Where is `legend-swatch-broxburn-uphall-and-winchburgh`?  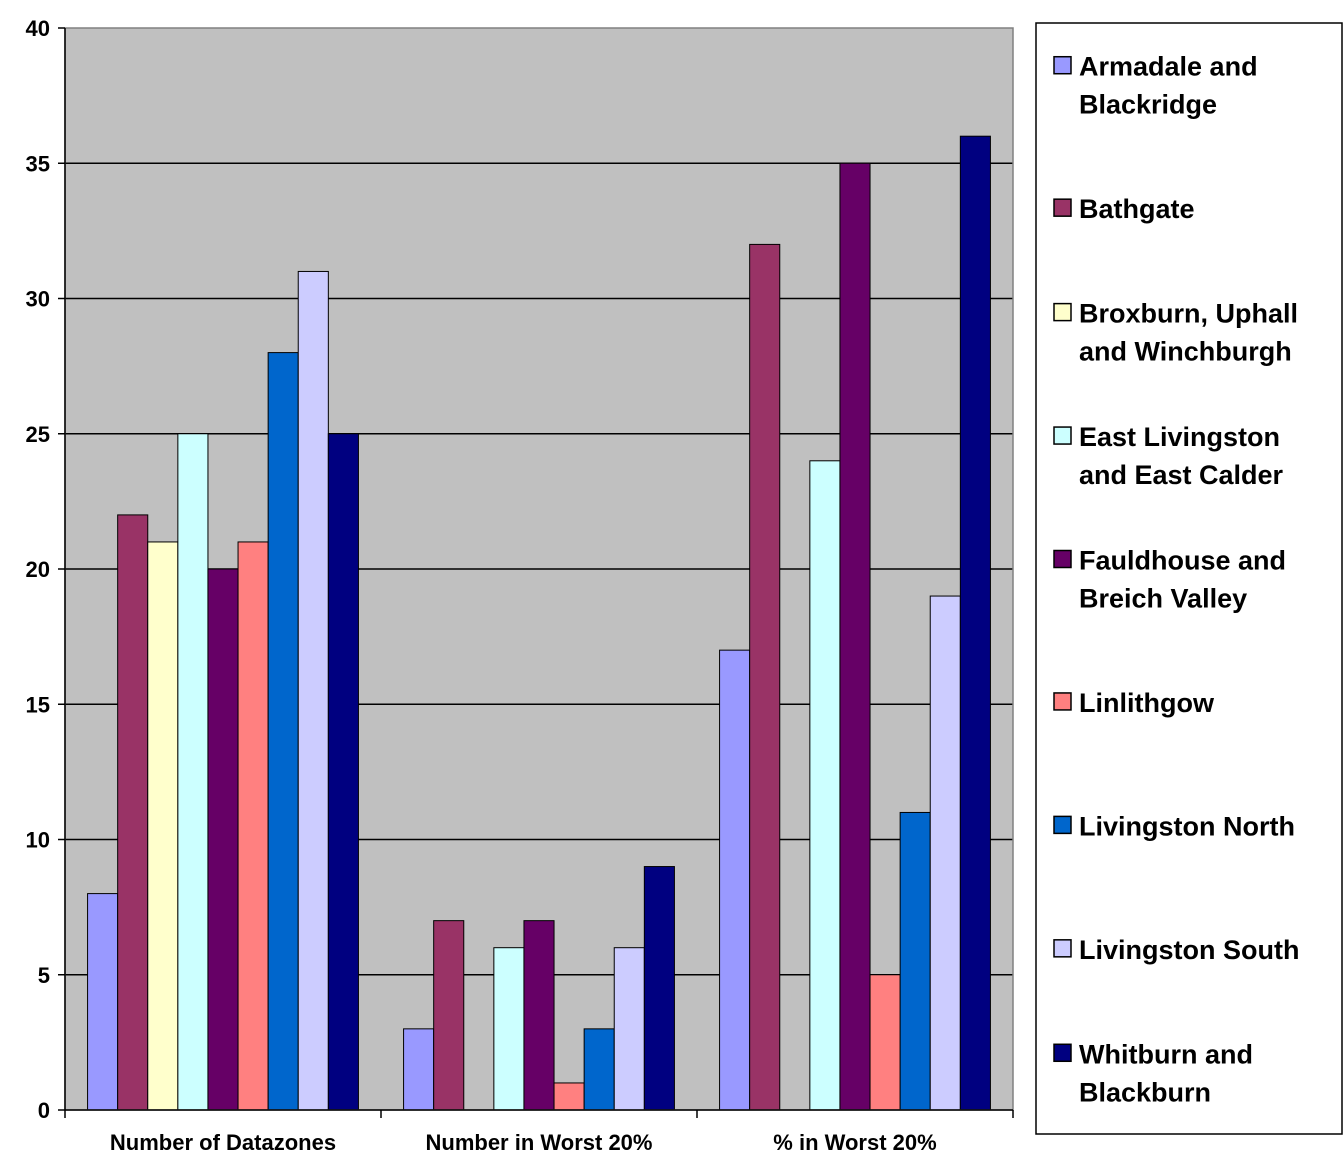 legend-swatch-broxburn-uphall-and-winchburgh is located at coordinates (1062, 312).